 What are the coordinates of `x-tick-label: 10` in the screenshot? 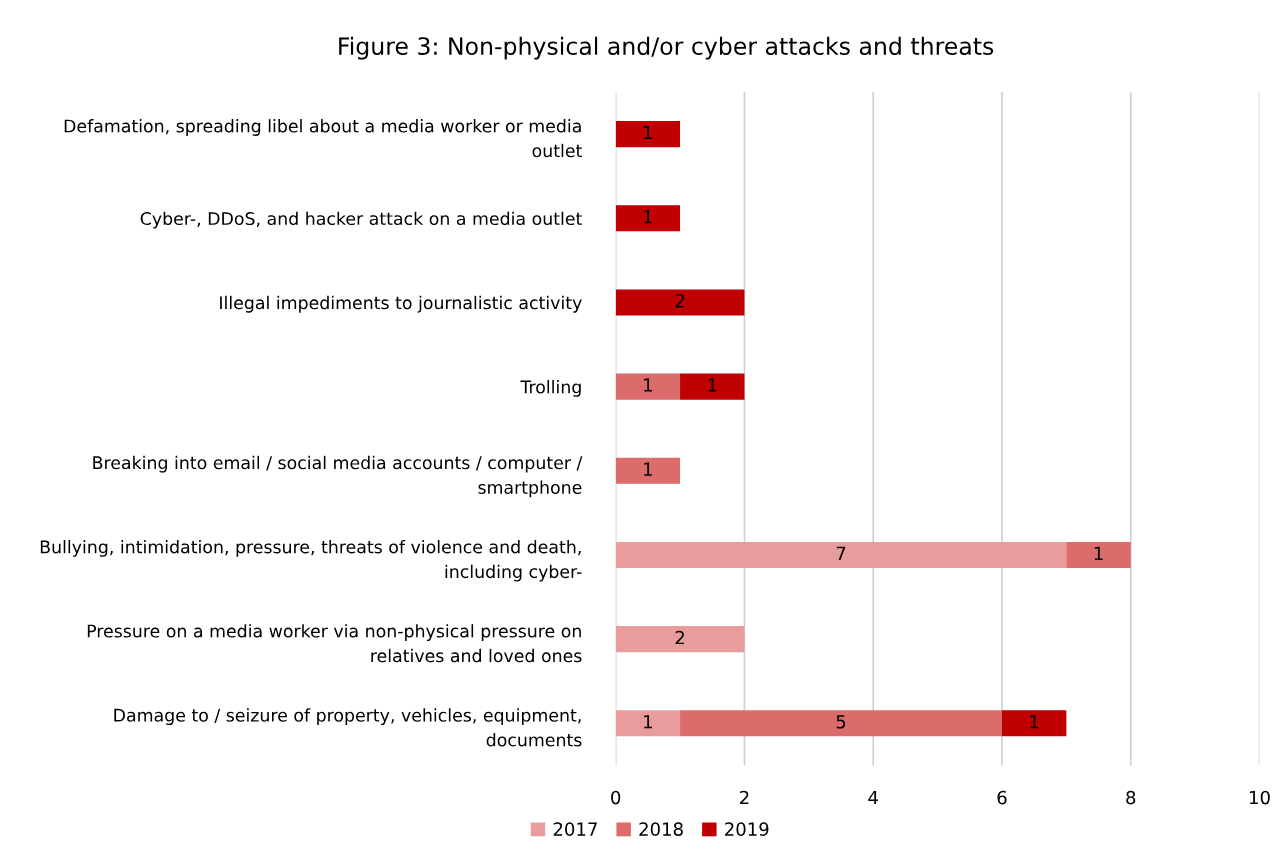 It's located at (1260, 797).